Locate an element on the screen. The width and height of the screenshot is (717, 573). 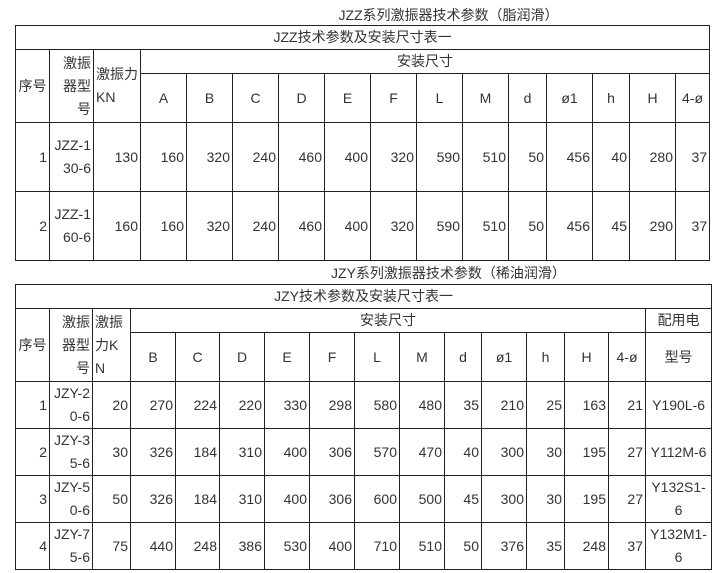
row-model: JZY-35-6 is located at coordinates (71, 452).